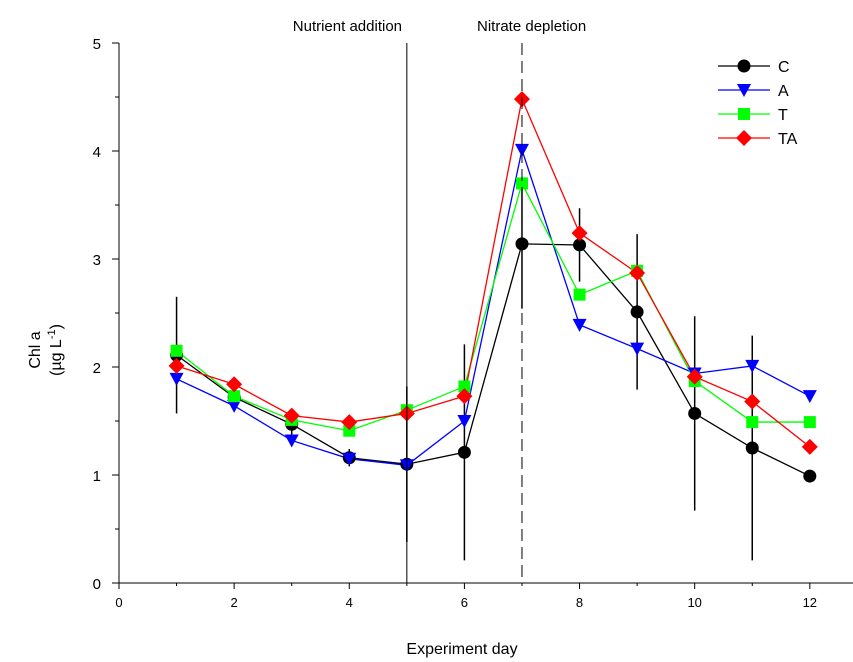  I want to click on x-tick-label: 4, so click(349, 602).